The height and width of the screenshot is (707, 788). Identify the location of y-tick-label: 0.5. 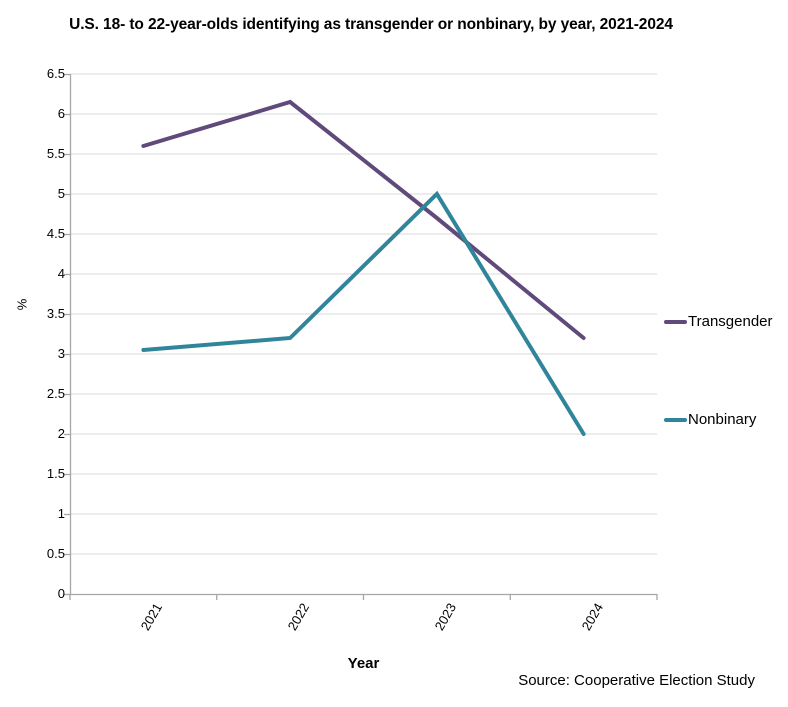
(55, 553).